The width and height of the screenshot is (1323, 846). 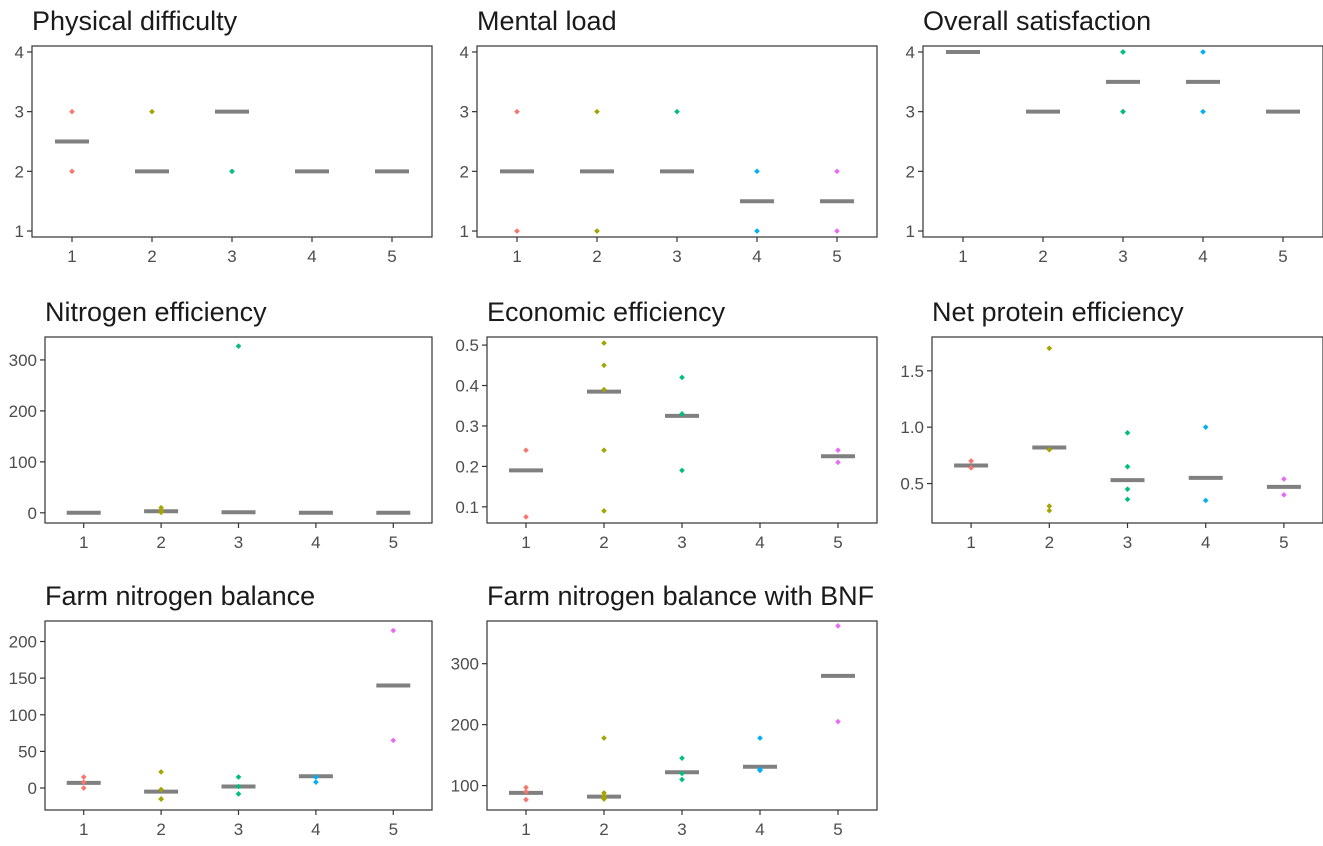 I want to click on panel-3: Overall satisfaction 1 2 3 4 1 2 3 4 5, so click(x=1114, y=136).